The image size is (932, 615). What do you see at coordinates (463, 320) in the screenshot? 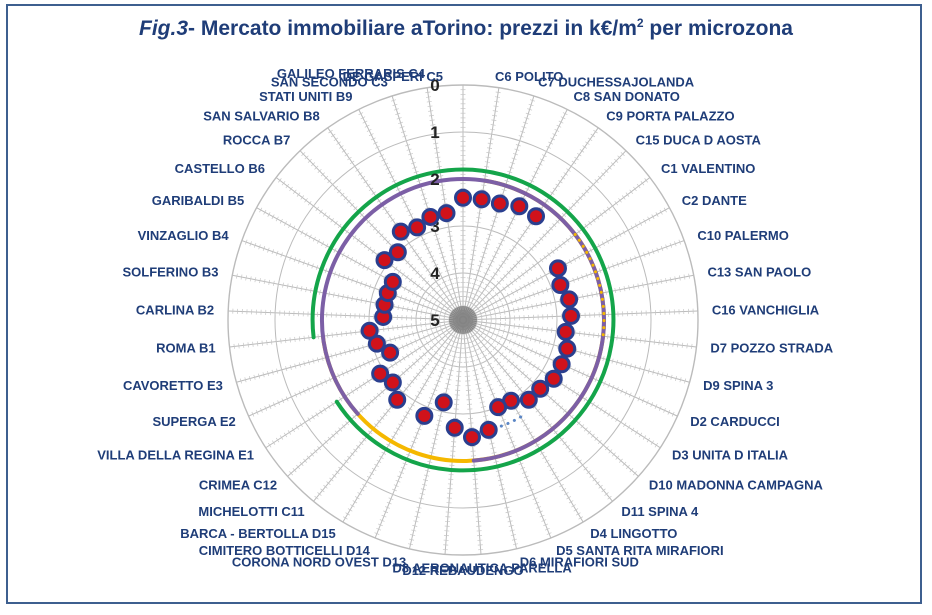
I see `center-hub` at bounding box center [463, 320].